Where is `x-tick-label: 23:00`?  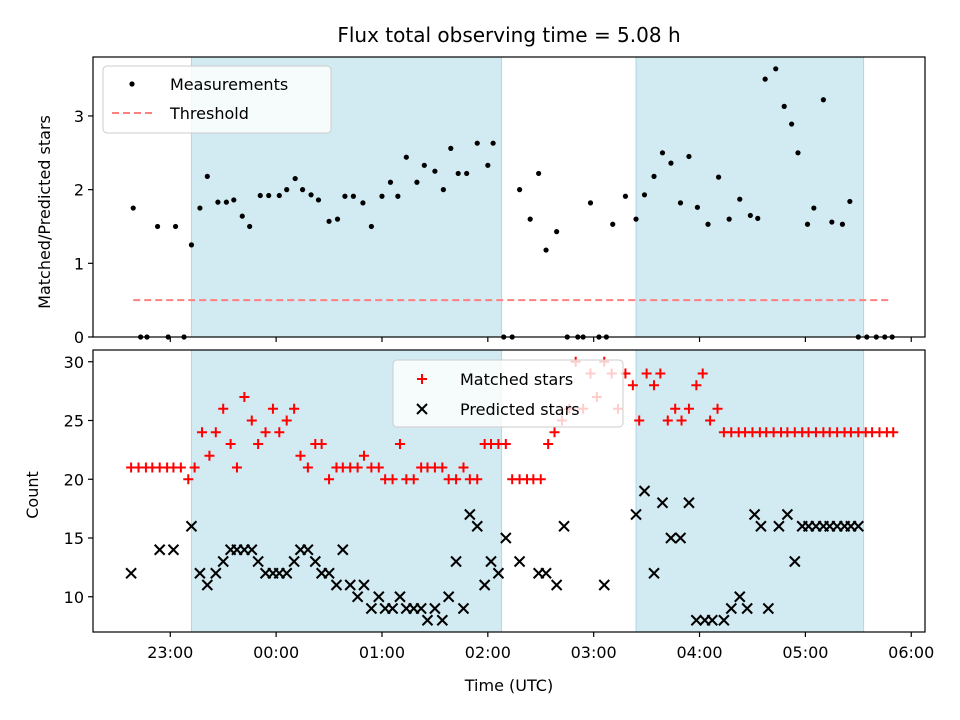 x-tick-label: 23:00 is located at coordinates (170, 652).